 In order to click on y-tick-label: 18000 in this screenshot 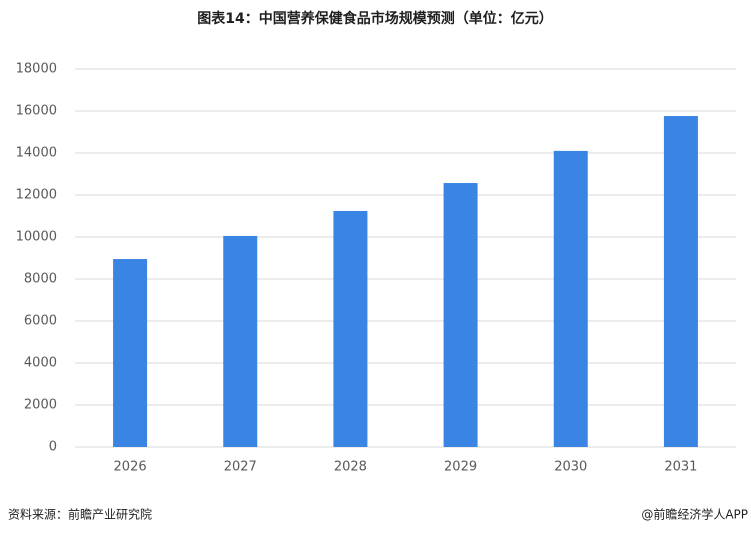, I will do `click(36, 69)`.